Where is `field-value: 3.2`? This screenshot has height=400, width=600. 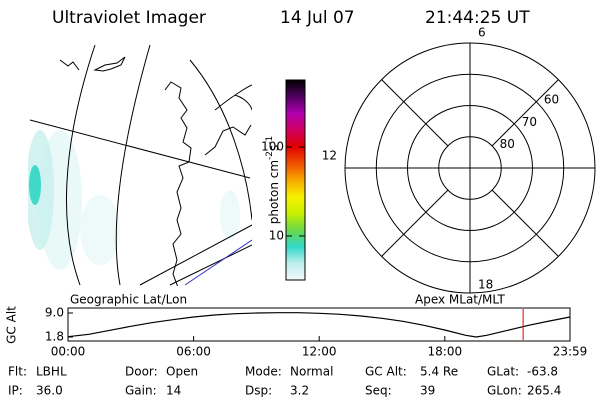 field-value: 3.2 is located at coordinates (299, 391).